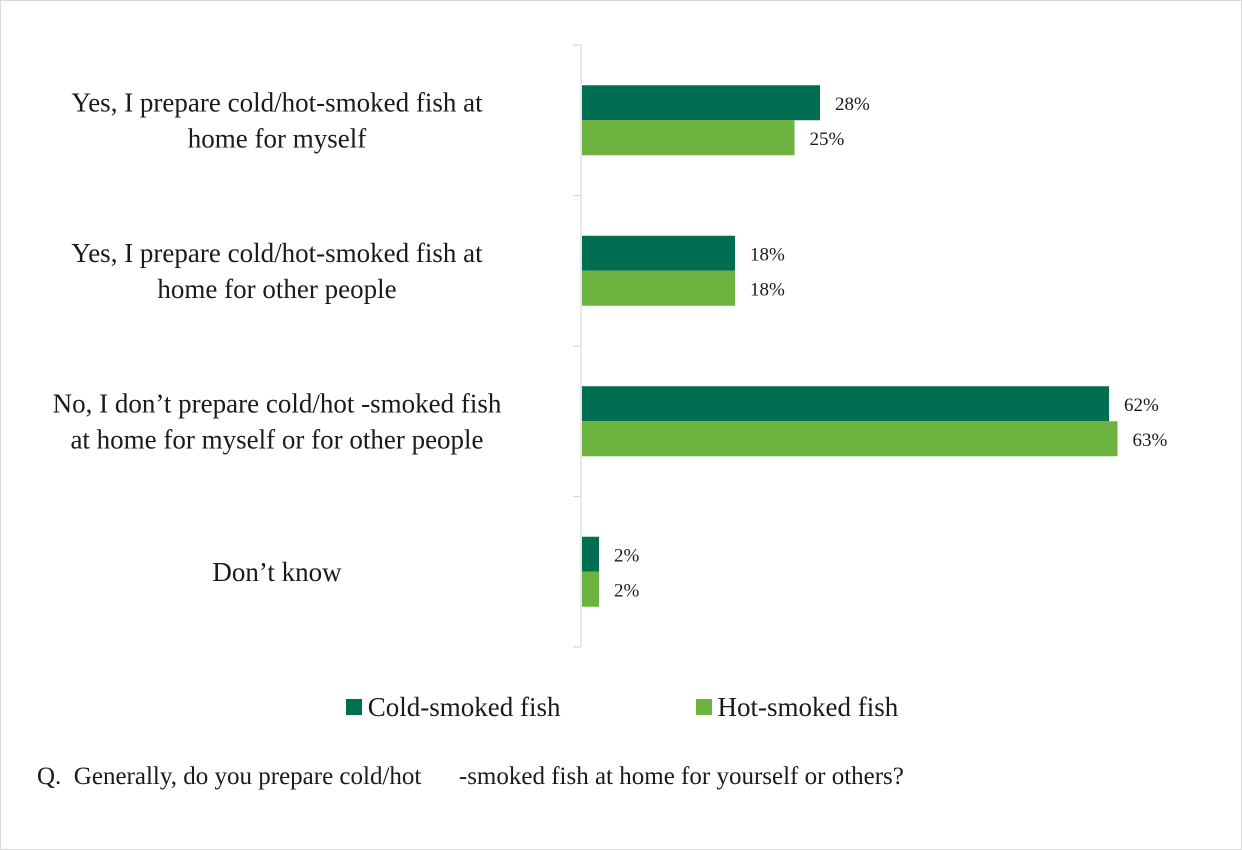 This screenshot has width=1242, height=850. I want to click on legend-label-hot-smoked: Hot-smoked fish, so click(808, 706).